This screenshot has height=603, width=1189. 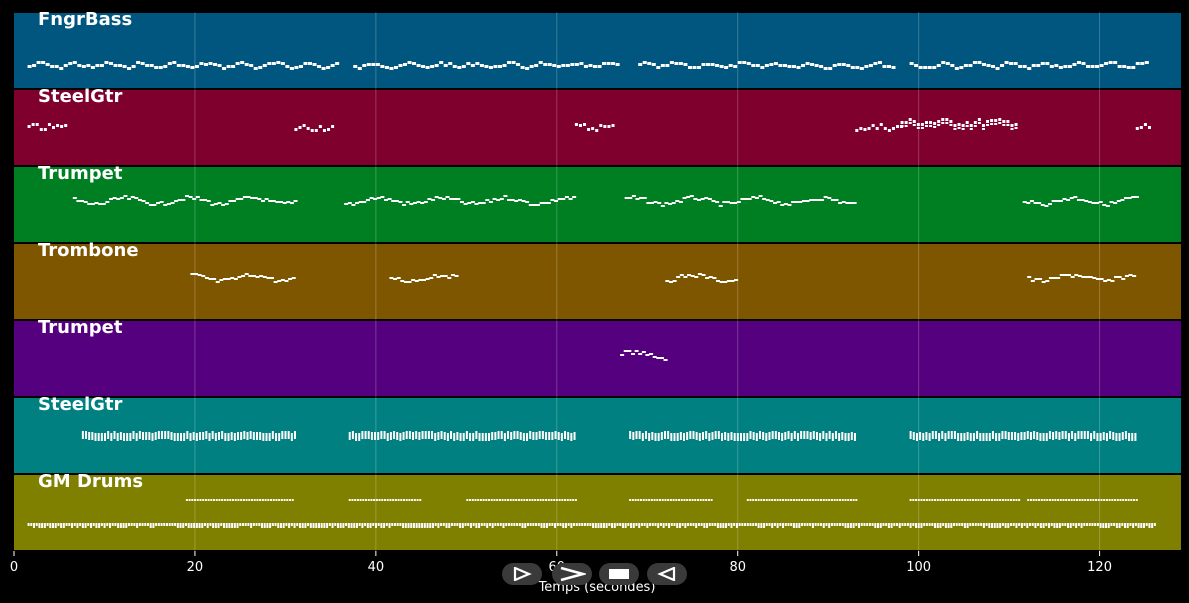 What do you see at coordinates (589, 125) in the screenshot?
I see `track-notes` at bounding box center [589, 125].